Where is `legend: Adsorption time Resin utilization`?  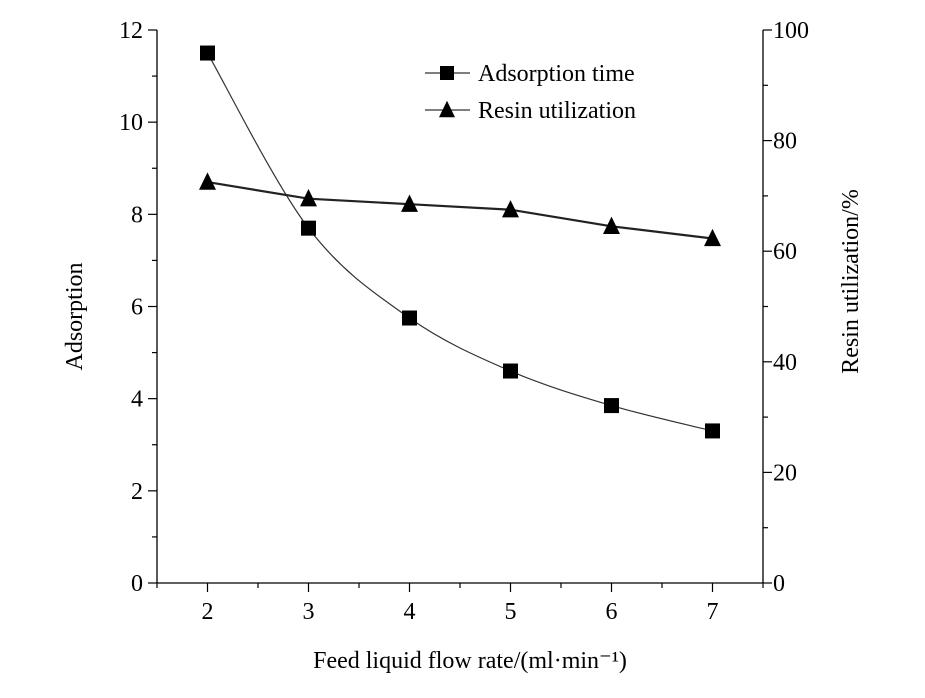 legend: Adsorption time Resin utilization is located at coordinates (530, 92).